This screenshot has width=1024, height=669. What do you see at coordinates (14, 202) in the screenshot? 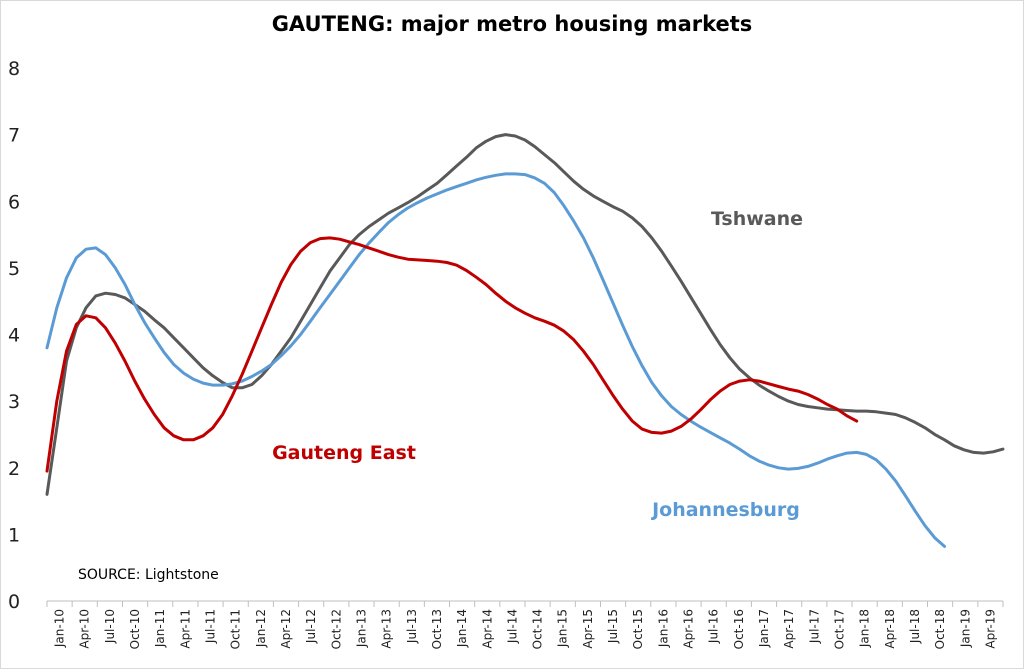
I see `y-tick-label: 6` at bounding box center [14, 202].